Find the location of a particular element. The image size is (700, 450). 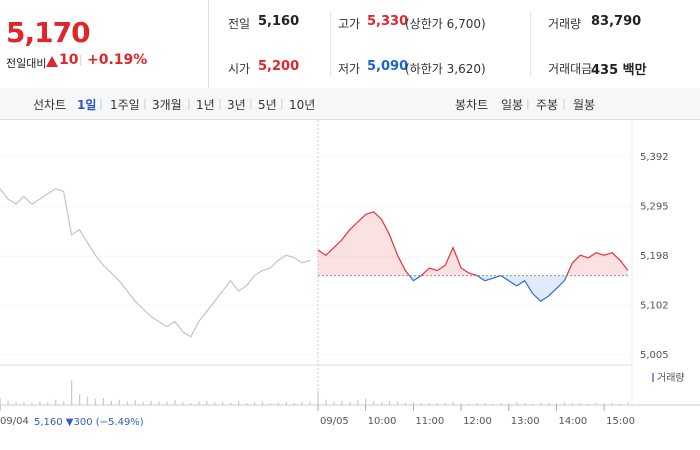

price-line-up is located at coordinates (473, 243).